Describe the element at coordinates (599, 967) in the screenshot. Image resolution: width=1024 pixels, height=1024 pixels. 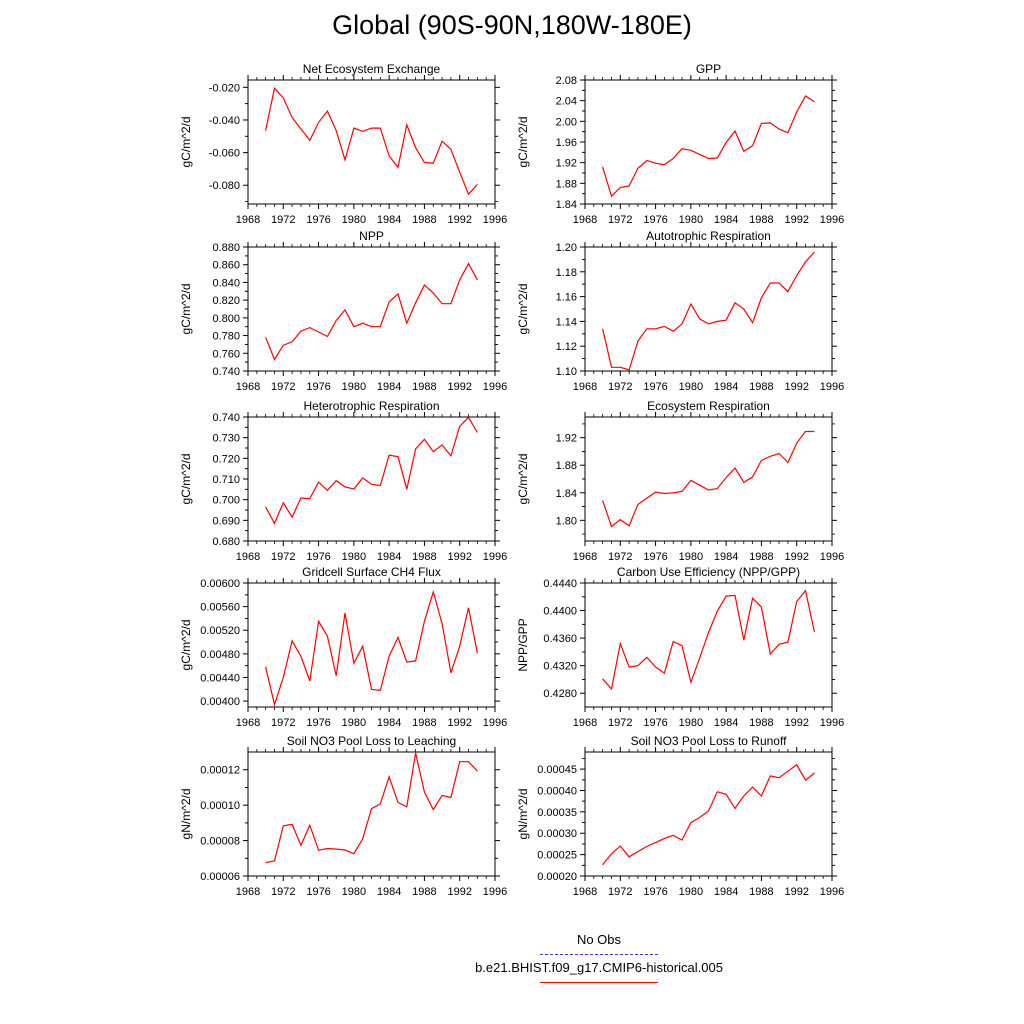
I see `legend-label-model: b.e21.BHIST.f09_g17.CMIP6-historical.005` at that location.